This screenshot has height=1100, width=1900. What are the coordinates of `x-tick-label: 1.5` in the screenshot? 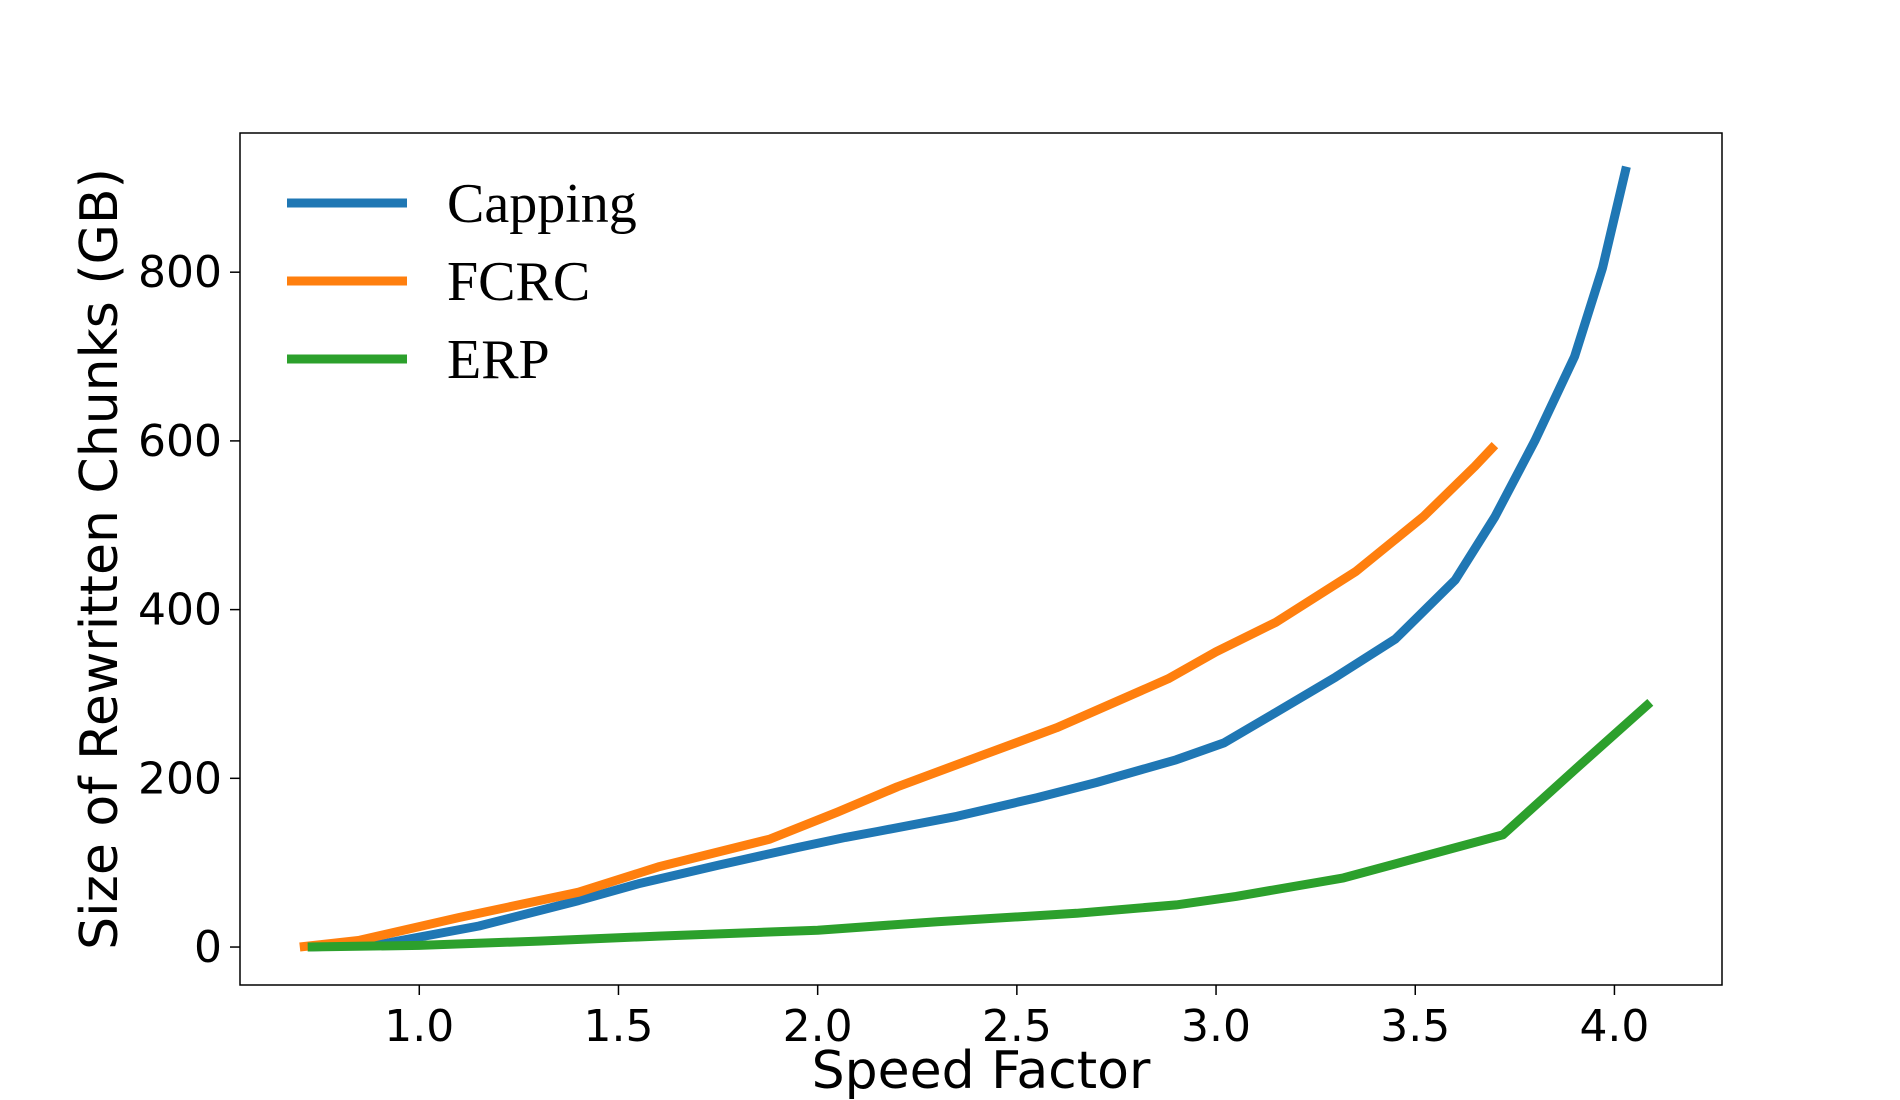 It's located at (618, 1026).